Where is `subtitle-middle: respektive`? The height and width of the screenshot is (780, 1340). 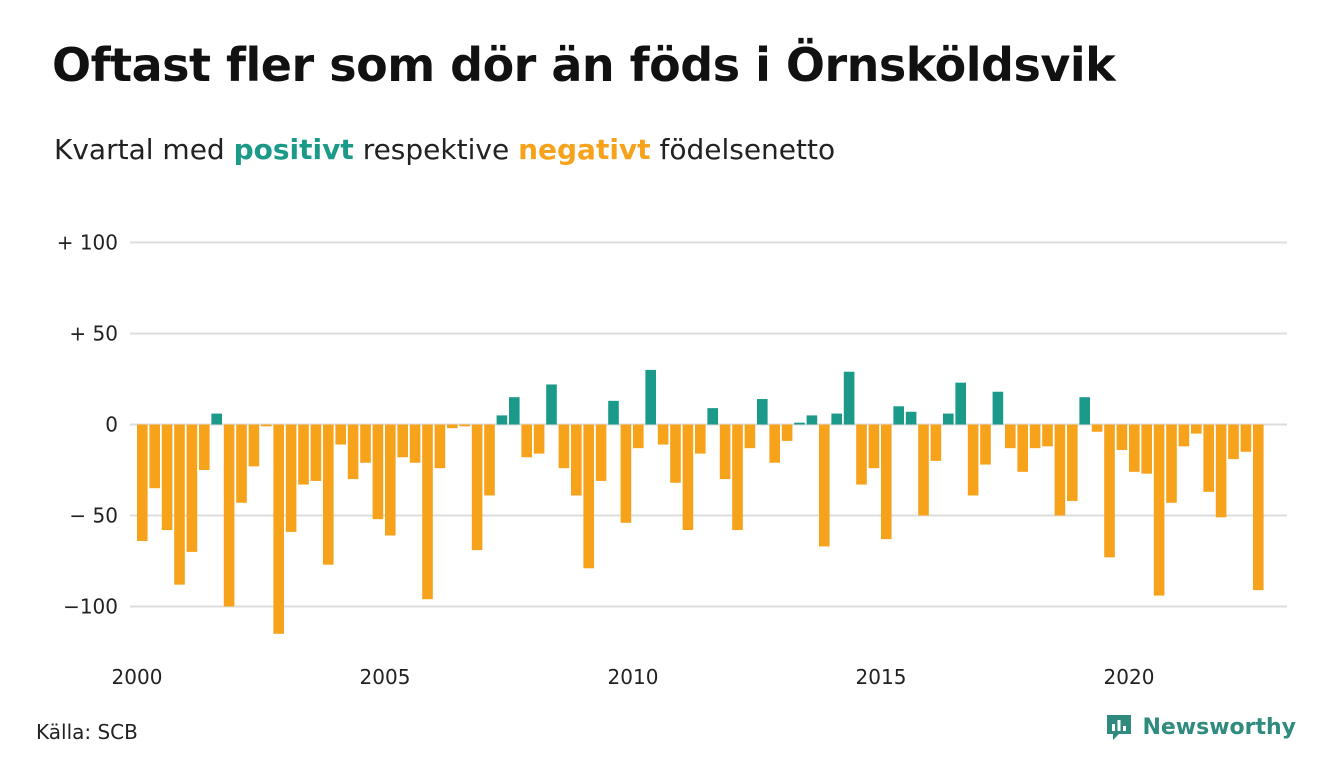 subtitle-middle: respektive is located at coordinates (436, 149).